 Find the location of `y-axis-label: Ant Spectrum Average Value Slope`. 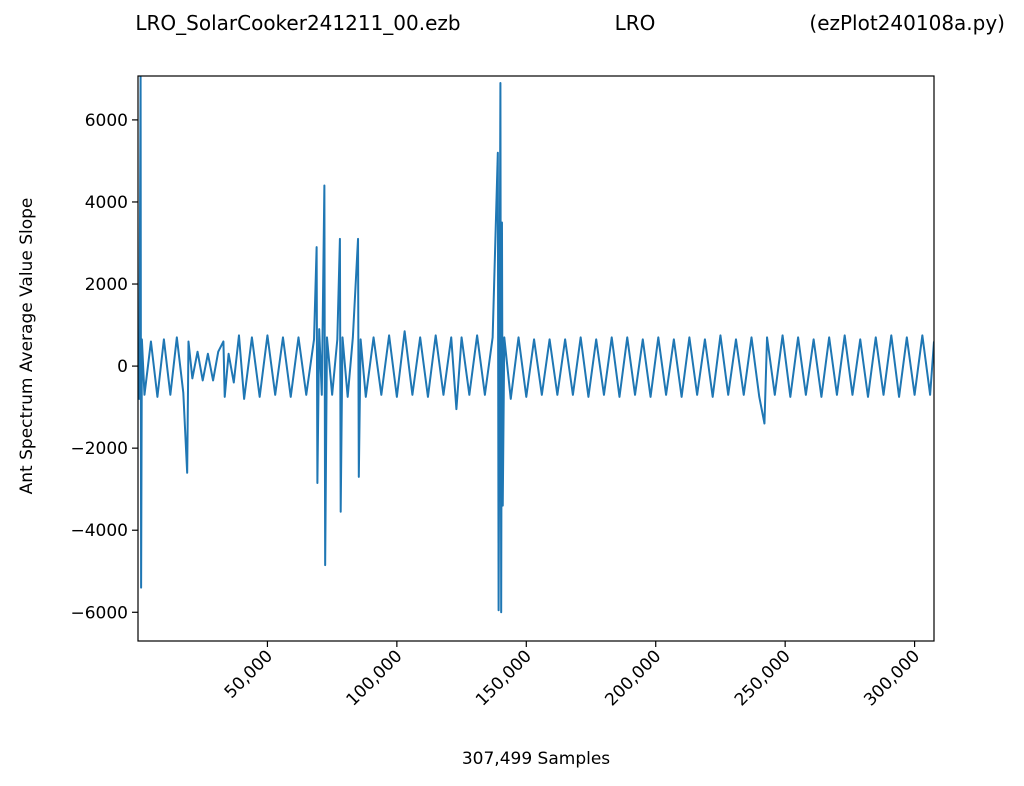

y-axis-label: Ant Spectrum Average Value Slope is located at coordinates (27, 346).